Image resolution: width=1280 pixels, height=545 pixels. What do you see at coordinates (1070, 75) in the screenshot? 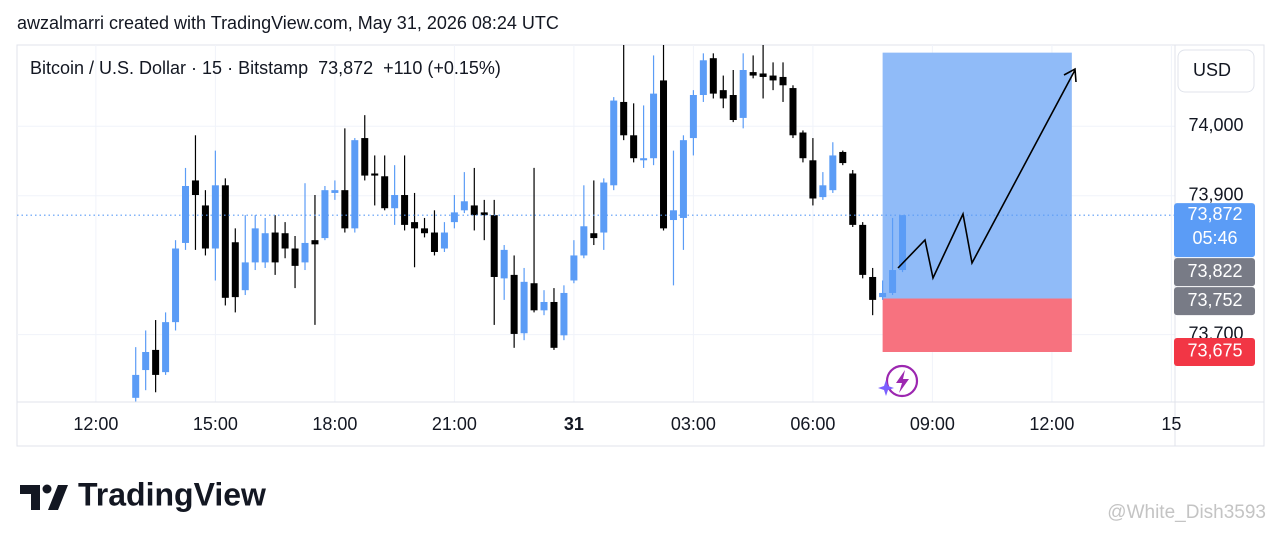
I see `arrow-head` at bounding box center [1070, 75].